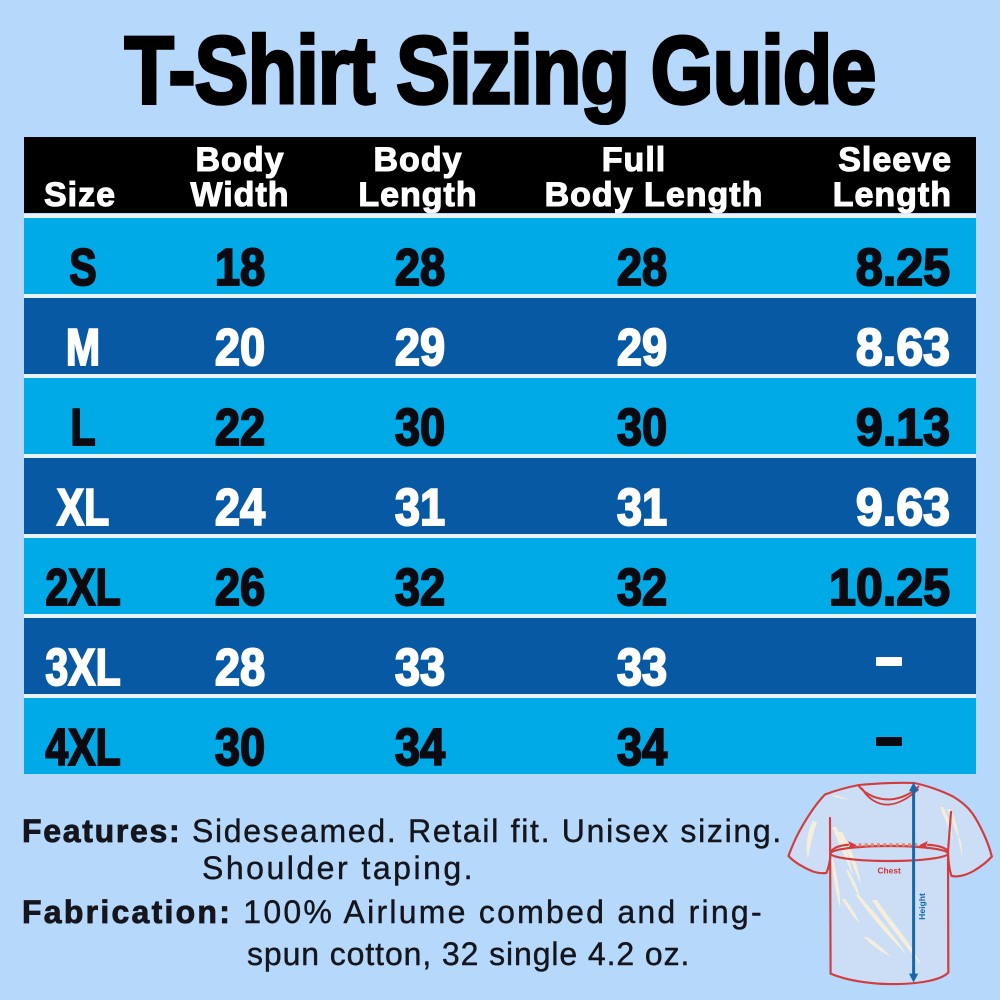 This screenshot has width=1000, height=1000. Describe the element at coordinates (889, 871) in the screenshot. I see `svg-text: Chest` at that location.